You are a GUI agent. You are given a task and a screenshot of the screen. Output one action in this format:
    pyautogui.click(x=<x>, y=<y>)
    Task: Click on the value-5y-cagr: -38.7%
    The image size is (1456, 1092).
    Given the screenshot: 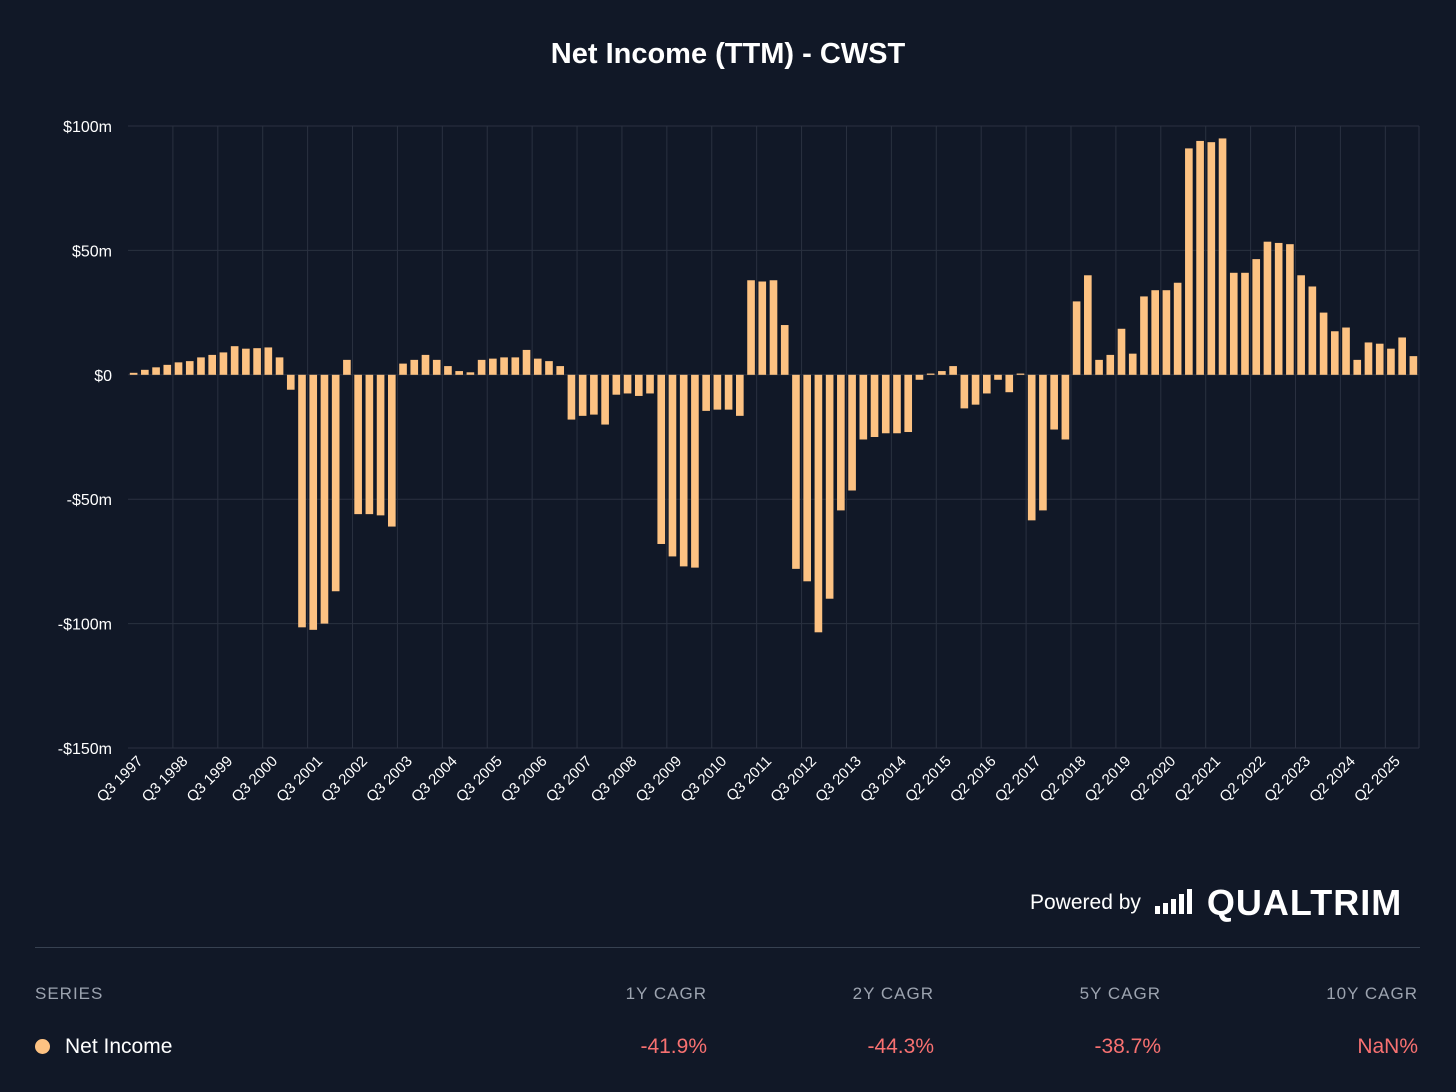 What is the action you would take?
    pyautogui.click(x=1127, y=1046)
    